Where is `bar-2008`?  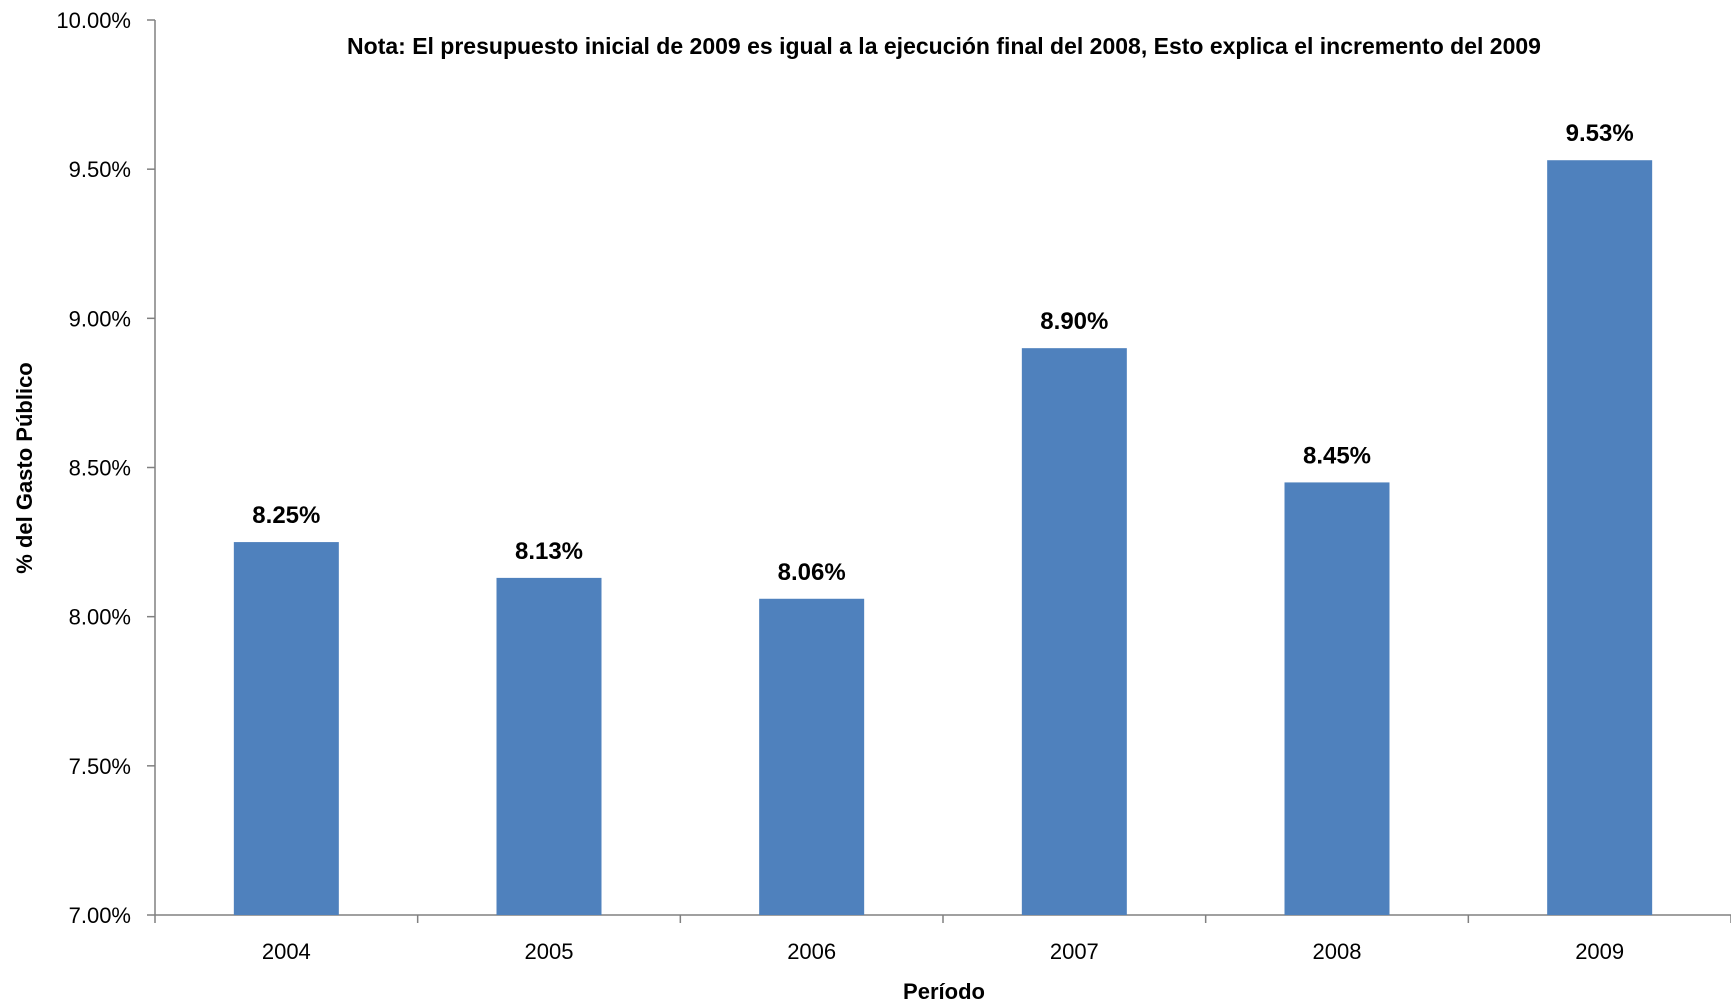
bar-2008 is located at coordinates (1337, 698).